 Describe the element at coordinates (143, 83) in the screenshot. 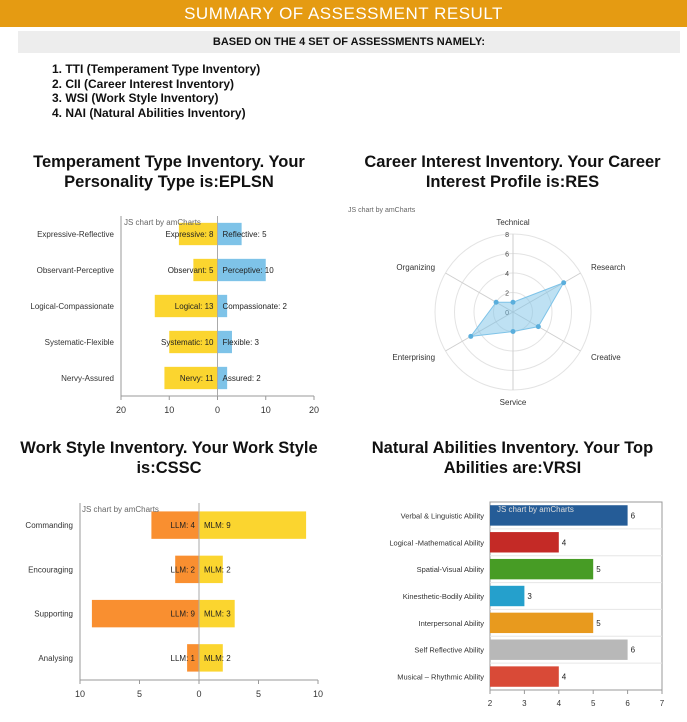

I see `list-item: 2. CII (Career Interest Inventory)` at that location.